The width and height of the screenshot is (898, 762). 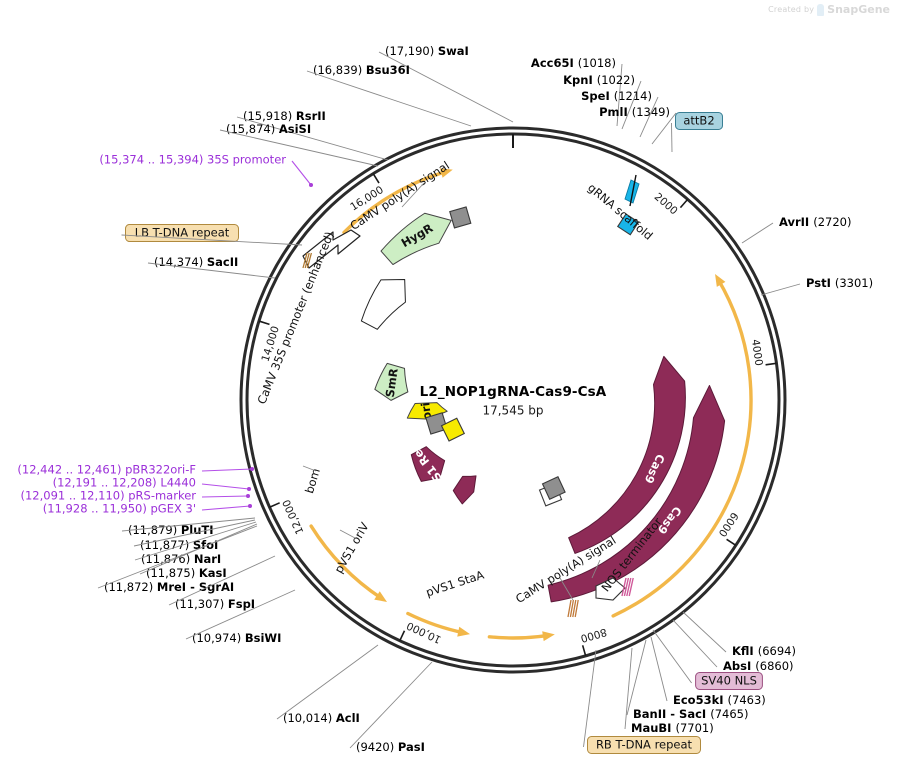 I want to click on feature-tag-box, so click(x=644, y=745).